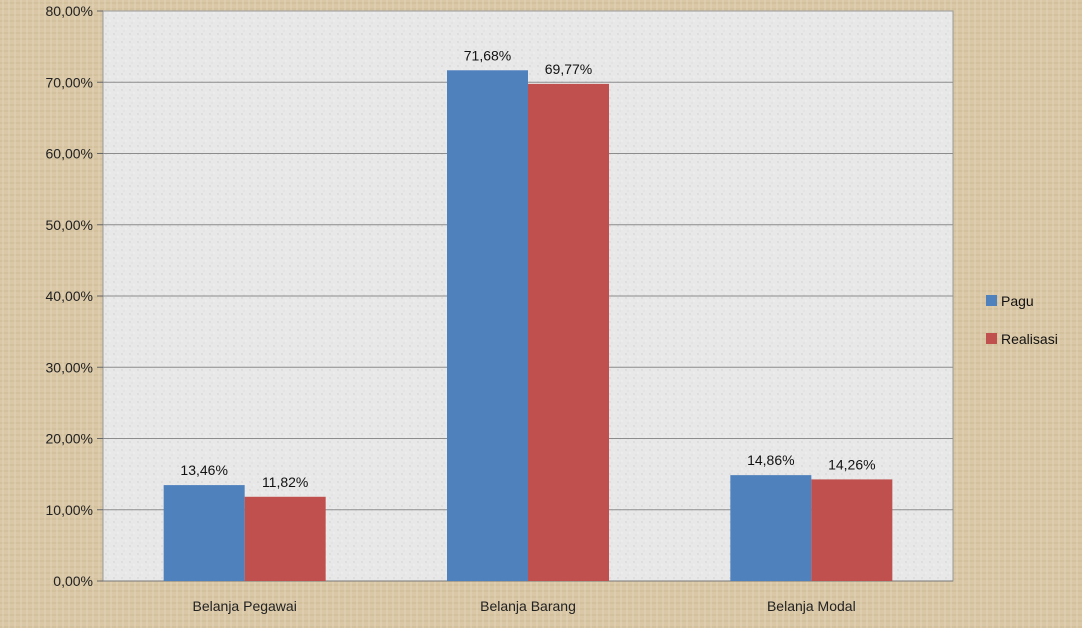 The image size is (1082, 628). What do you see at coordinates (1022, 320) in the screenshot?
I see `legend: Pagu Realisasi` at bounding box center [1022, 320].